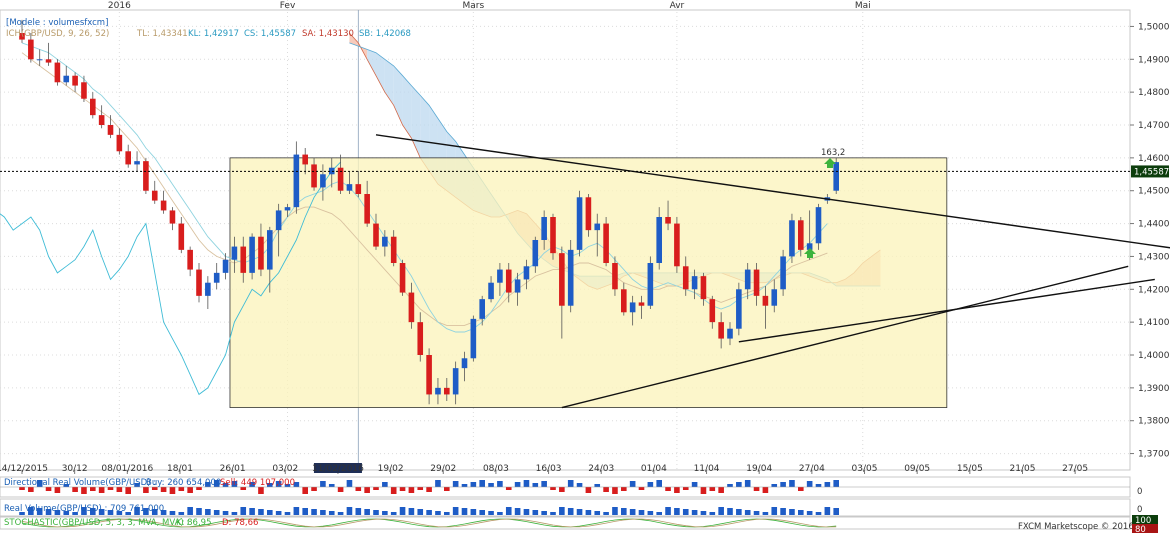  Describe the element at coordinates (57, 34) in the screenshot. I see `ichimoku-label: ICH(GBP/USD, 9, 26, 52)` at that location.